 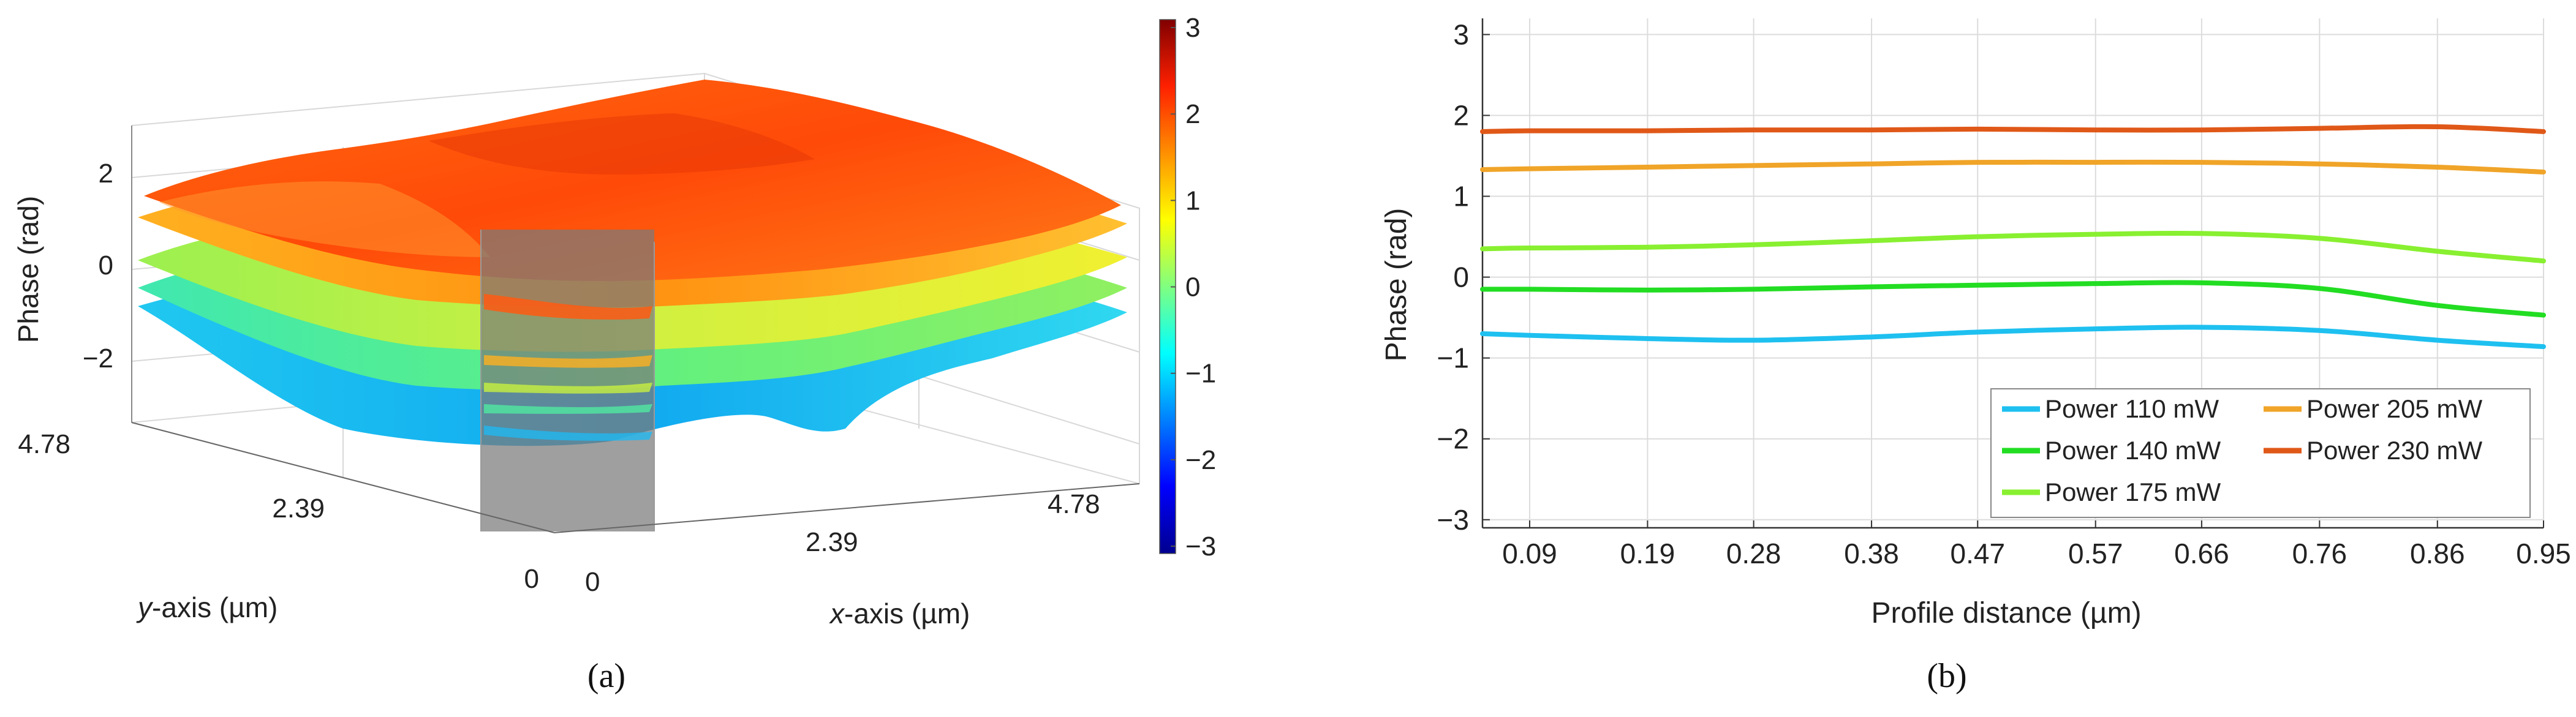 What do you see at coordinates (1453, 358) in the screenshot?
I see `y-tick-label: −1` at bounding box center [1453, 358].